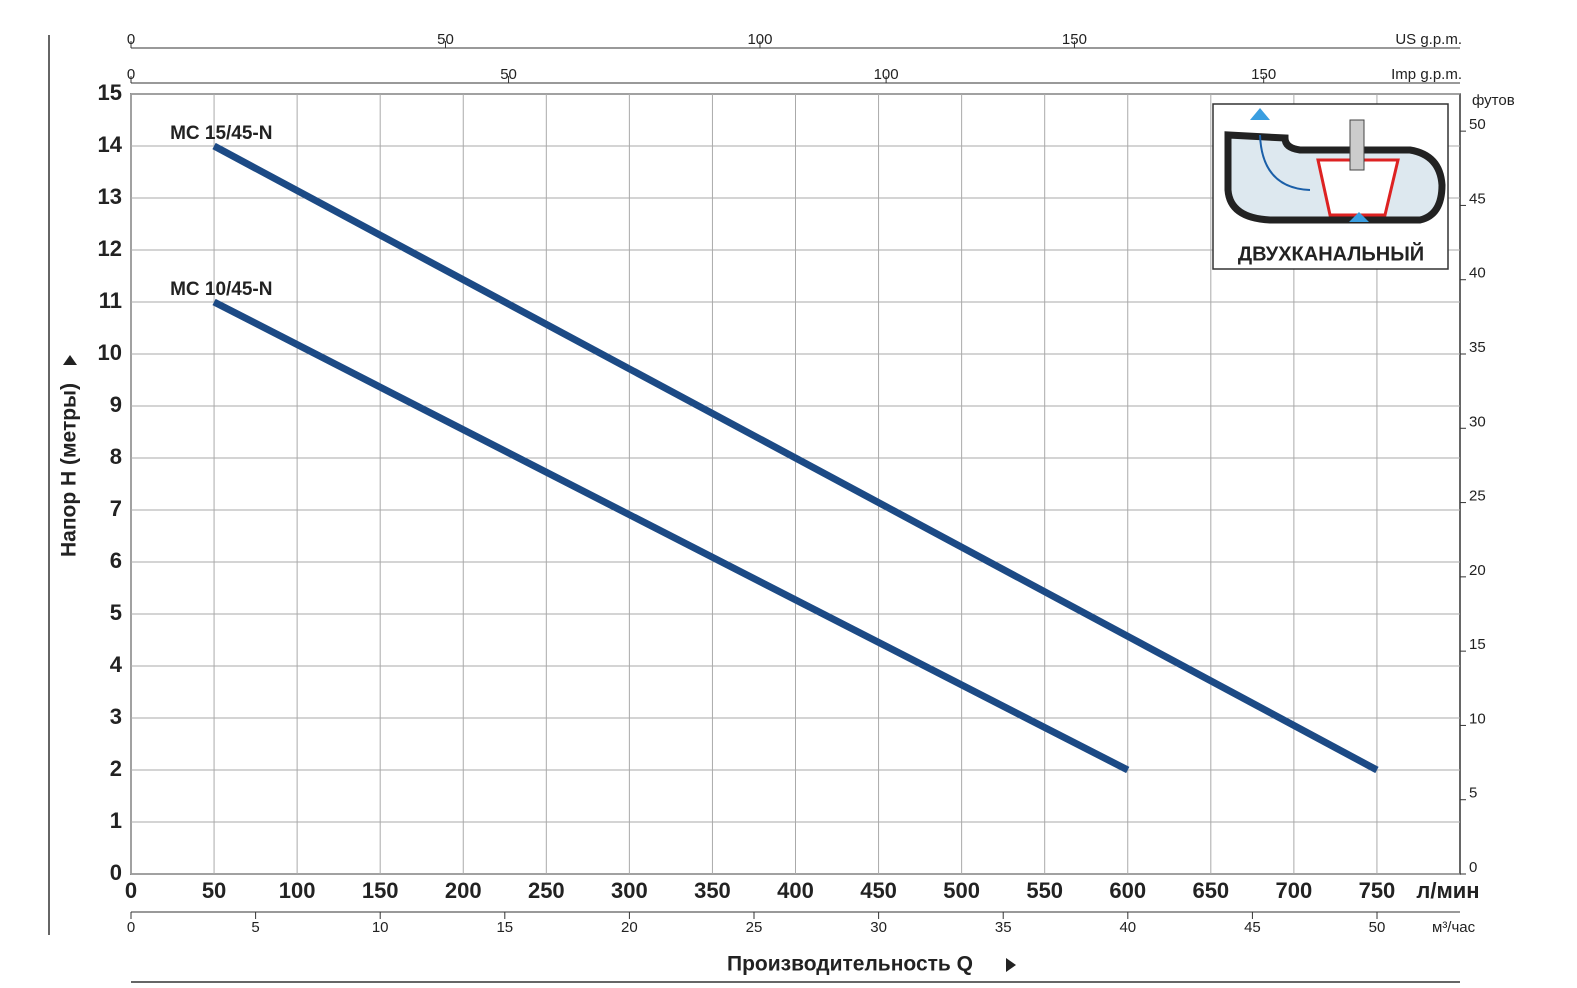  Describe the element at coordinates (116, 508) in the screenshot. I see `y-tick-label: 7` at that location.